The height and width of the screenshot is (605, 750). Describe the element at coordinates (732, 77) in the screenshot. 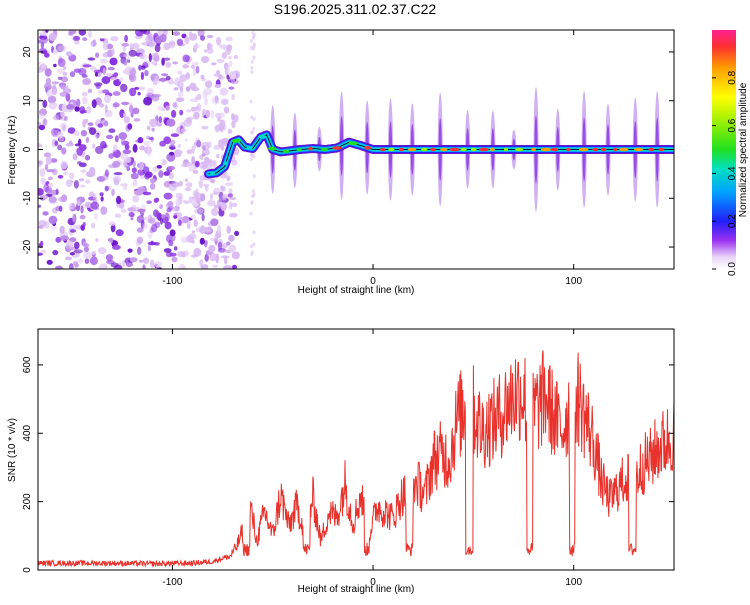

I see `colorbar-tick-label: 0.8` at that location.